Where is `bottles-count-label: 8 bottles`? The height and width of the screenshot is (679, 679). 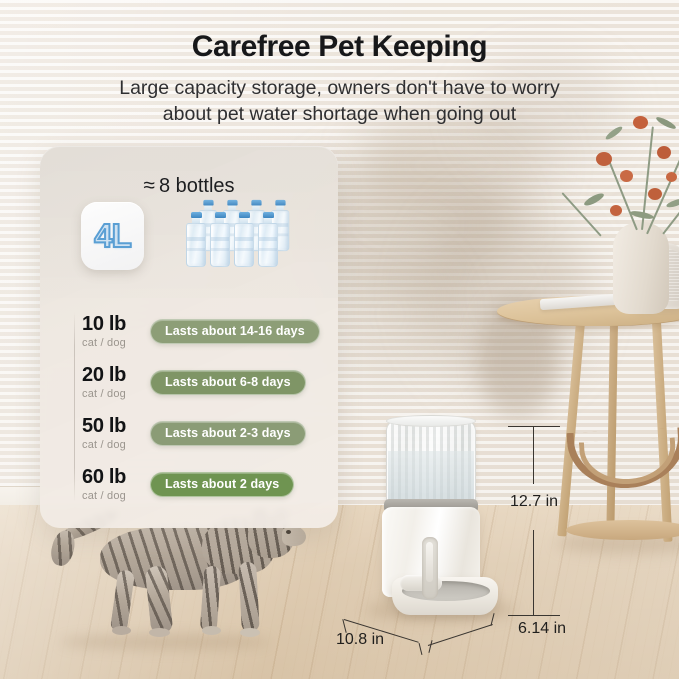 bottles-count-label: 8 bottles is located at coordinates (196, 186).